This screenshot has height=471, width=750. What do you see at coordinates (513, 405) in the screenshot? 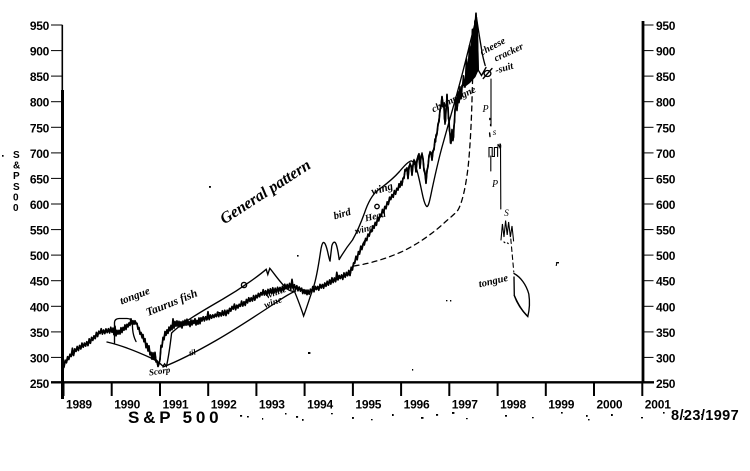
I see `svg-text: 1998` at bounding box center [513, 405].